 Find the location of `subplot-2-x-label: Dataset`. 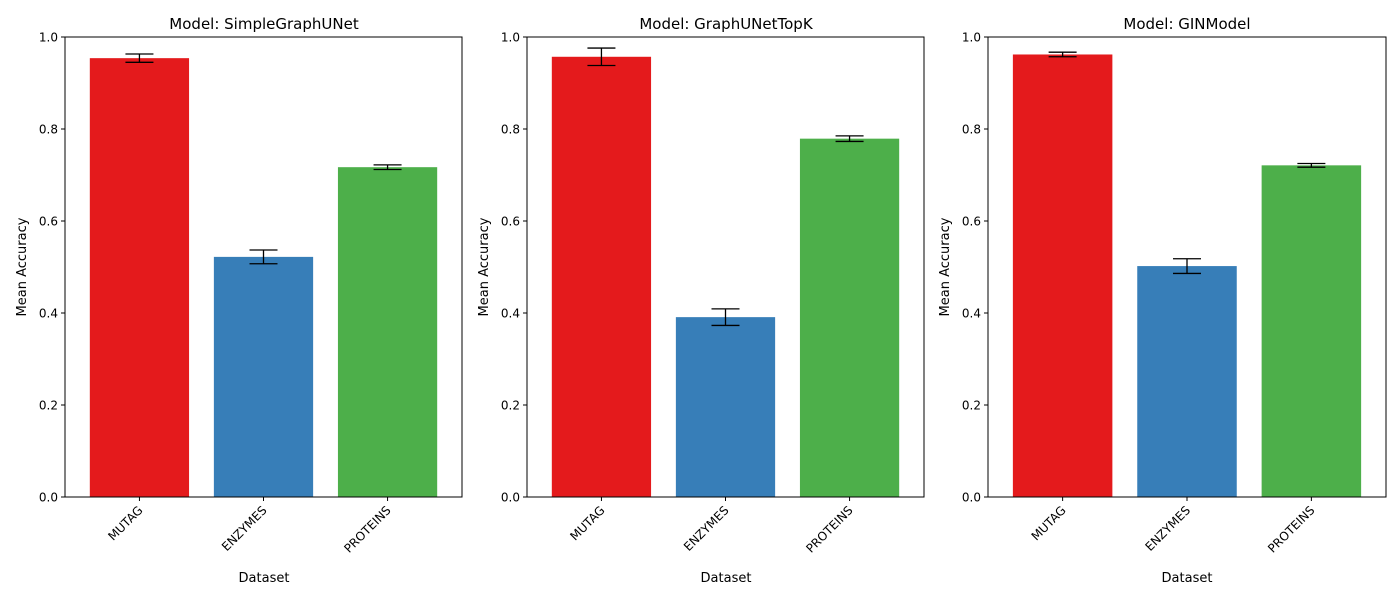

subplot-2-x-label: Dataset is located at coordinates (726, 578).